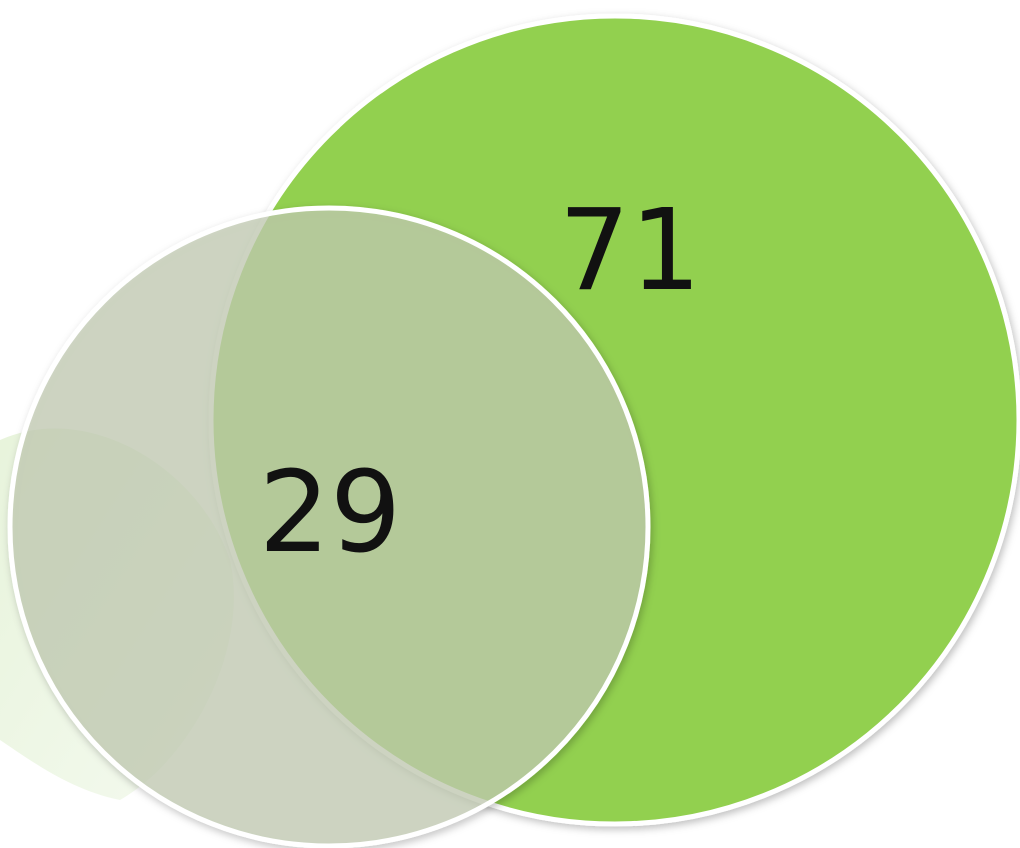 This screenshot has width=1020, height=848. Describe the element at coordinates (630, 251) in the screenshot. I see `value-label: 71` at that location.